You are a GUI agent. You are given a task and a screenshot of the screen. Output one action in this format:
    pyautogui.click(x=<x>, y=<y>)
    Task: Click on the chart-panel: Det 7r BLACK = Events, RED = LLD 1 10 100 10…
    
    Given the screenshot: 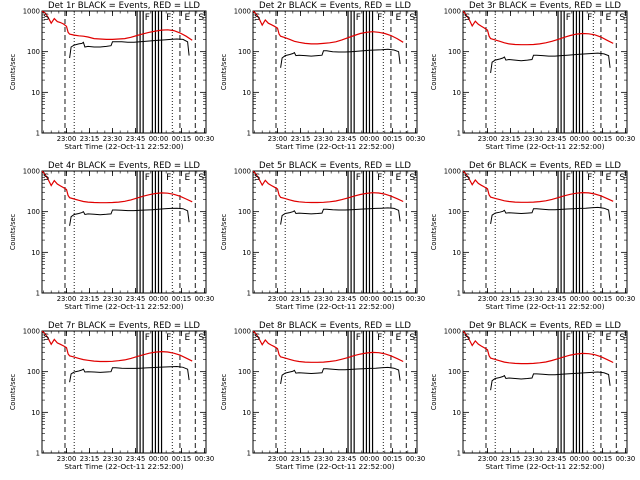 What is the action you would take?
    pyautogui.click(x=111, y=396)
    